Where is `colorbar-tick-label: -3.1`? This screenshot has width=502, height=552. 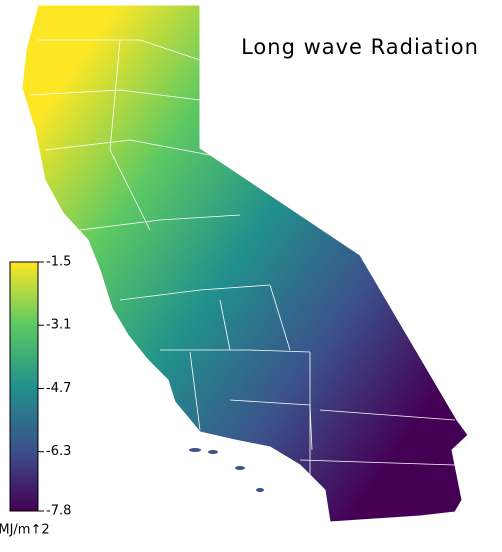
colorbar-tick-label: -3.1 is located at coordinates (58, 325).